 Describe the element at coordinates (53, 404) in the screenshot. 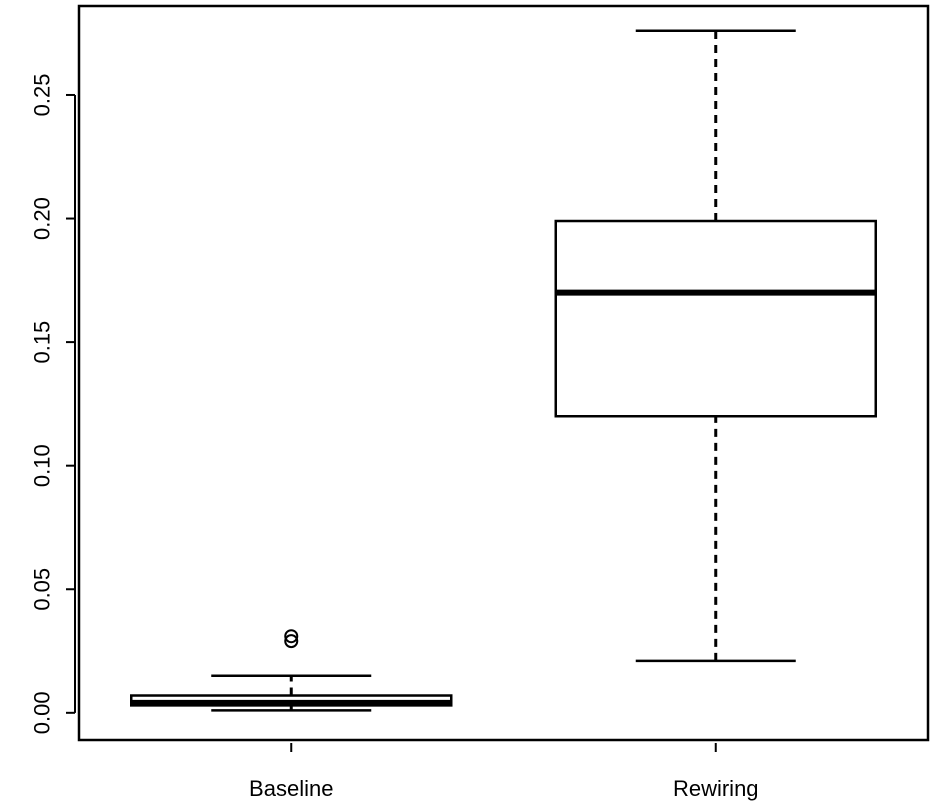

I see `y-axis: 0.00 0.05 0.10 0.15 0.20 0.25` at that location.